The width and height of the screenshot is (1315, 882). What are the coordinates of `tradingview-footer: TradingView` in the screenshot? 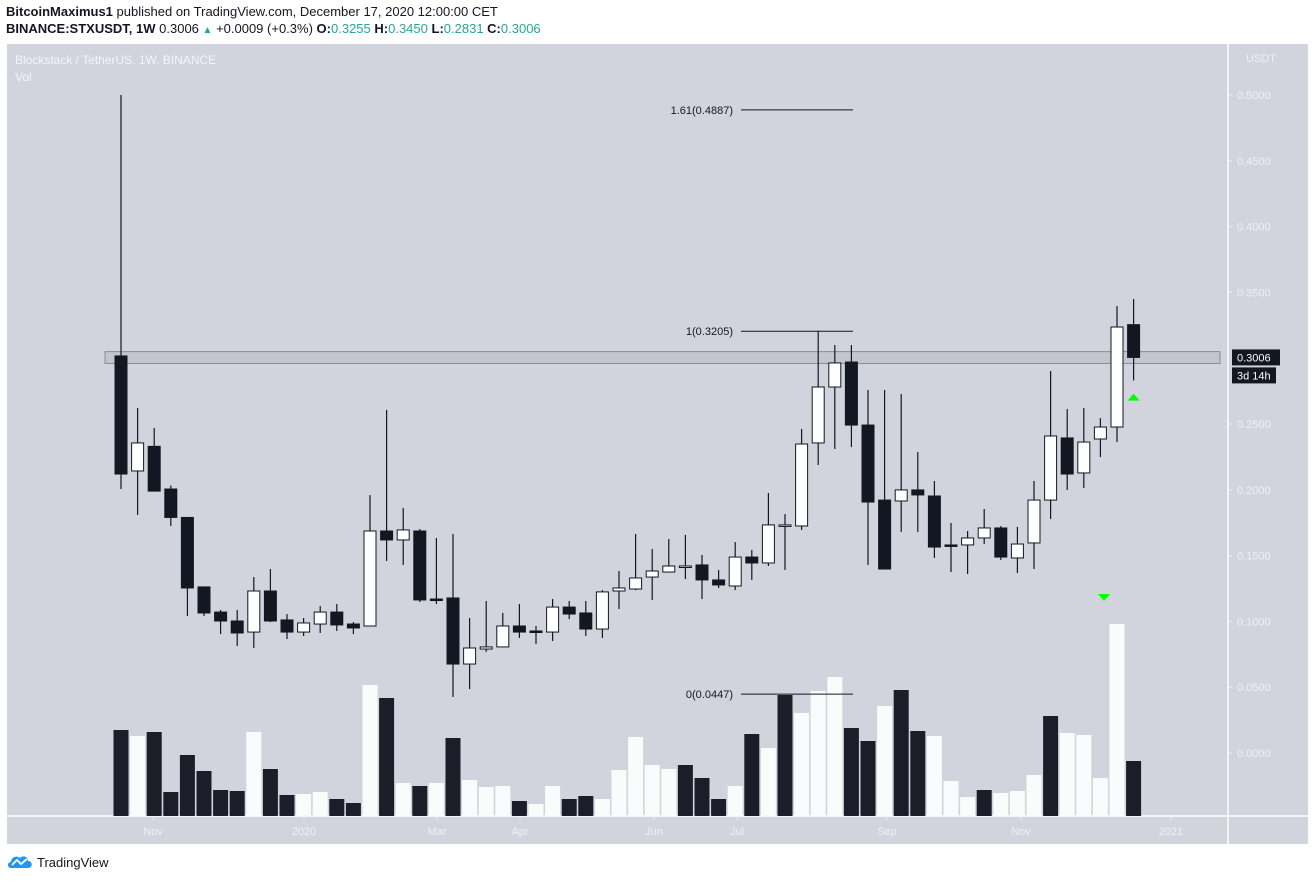 It's located at (58, 862).